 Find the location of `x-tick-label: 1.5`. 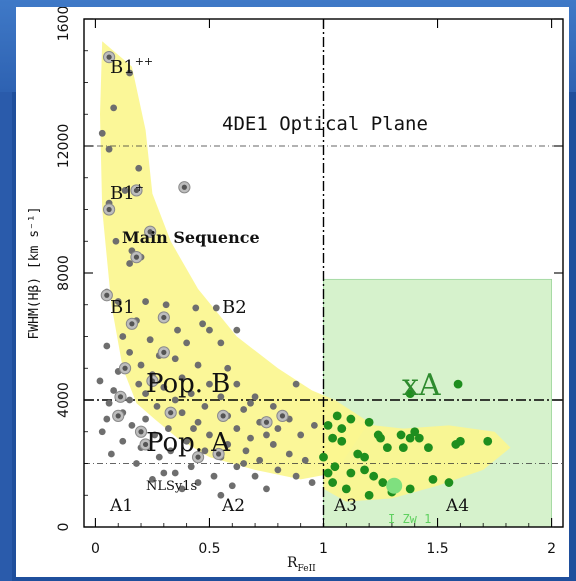

x-tick-label: 1.5 is located at coordinates (437, 549).